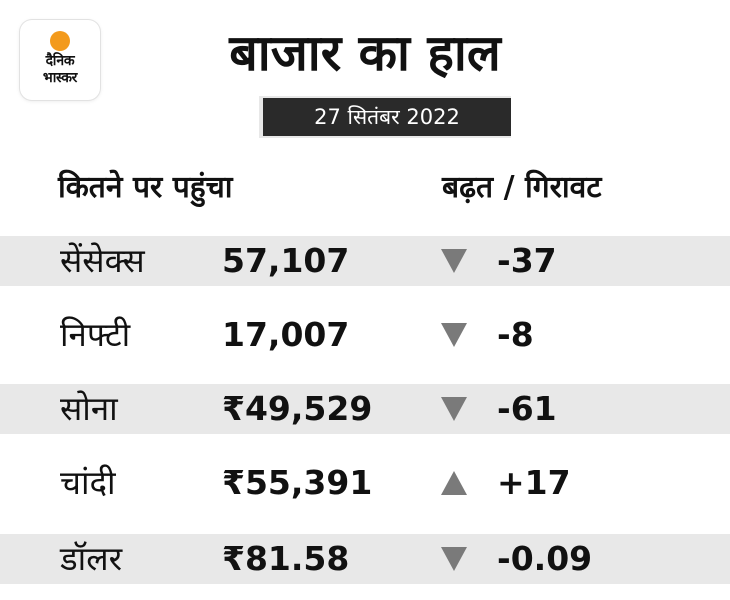 This screenshot has width=730, height=600. What do you see at coordinates (286, 334) in the screenshot?
I see `market-value: 17,007` at bounding box center [286, 334].